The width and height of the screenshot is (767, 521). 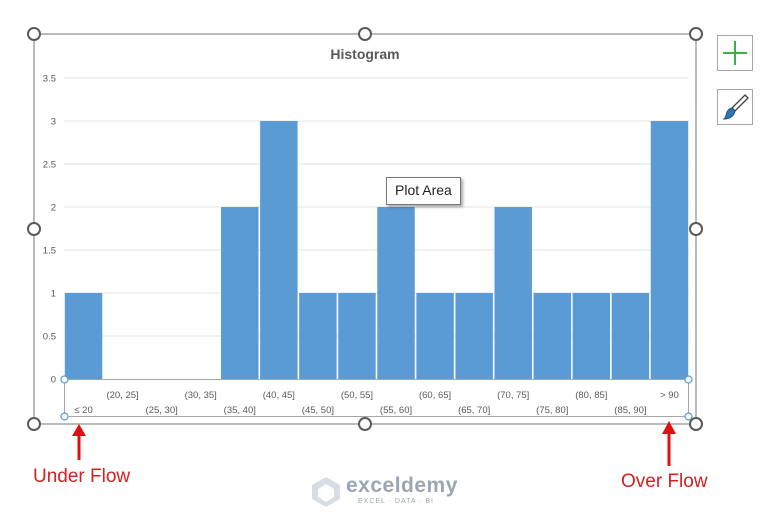 I want to click on y-tick-label: 3.5, so click(x=49, y=79).